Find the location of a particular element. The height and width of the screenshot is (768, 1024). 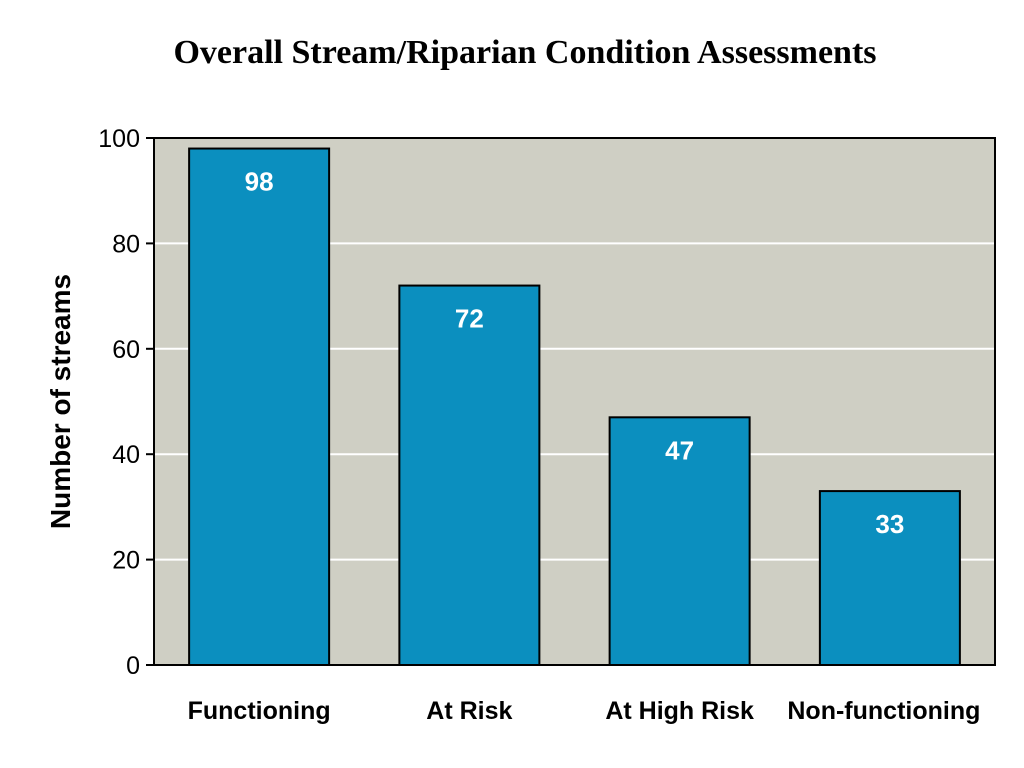

data-label: 72 is located at coordinates (469, 319).